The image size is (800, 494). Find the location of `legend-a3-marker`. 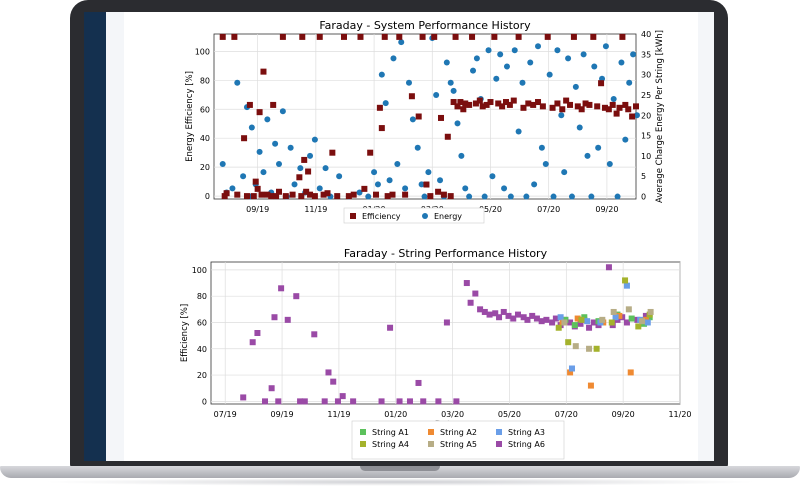

legend-a3-marker is located at coordinates (499, 432).